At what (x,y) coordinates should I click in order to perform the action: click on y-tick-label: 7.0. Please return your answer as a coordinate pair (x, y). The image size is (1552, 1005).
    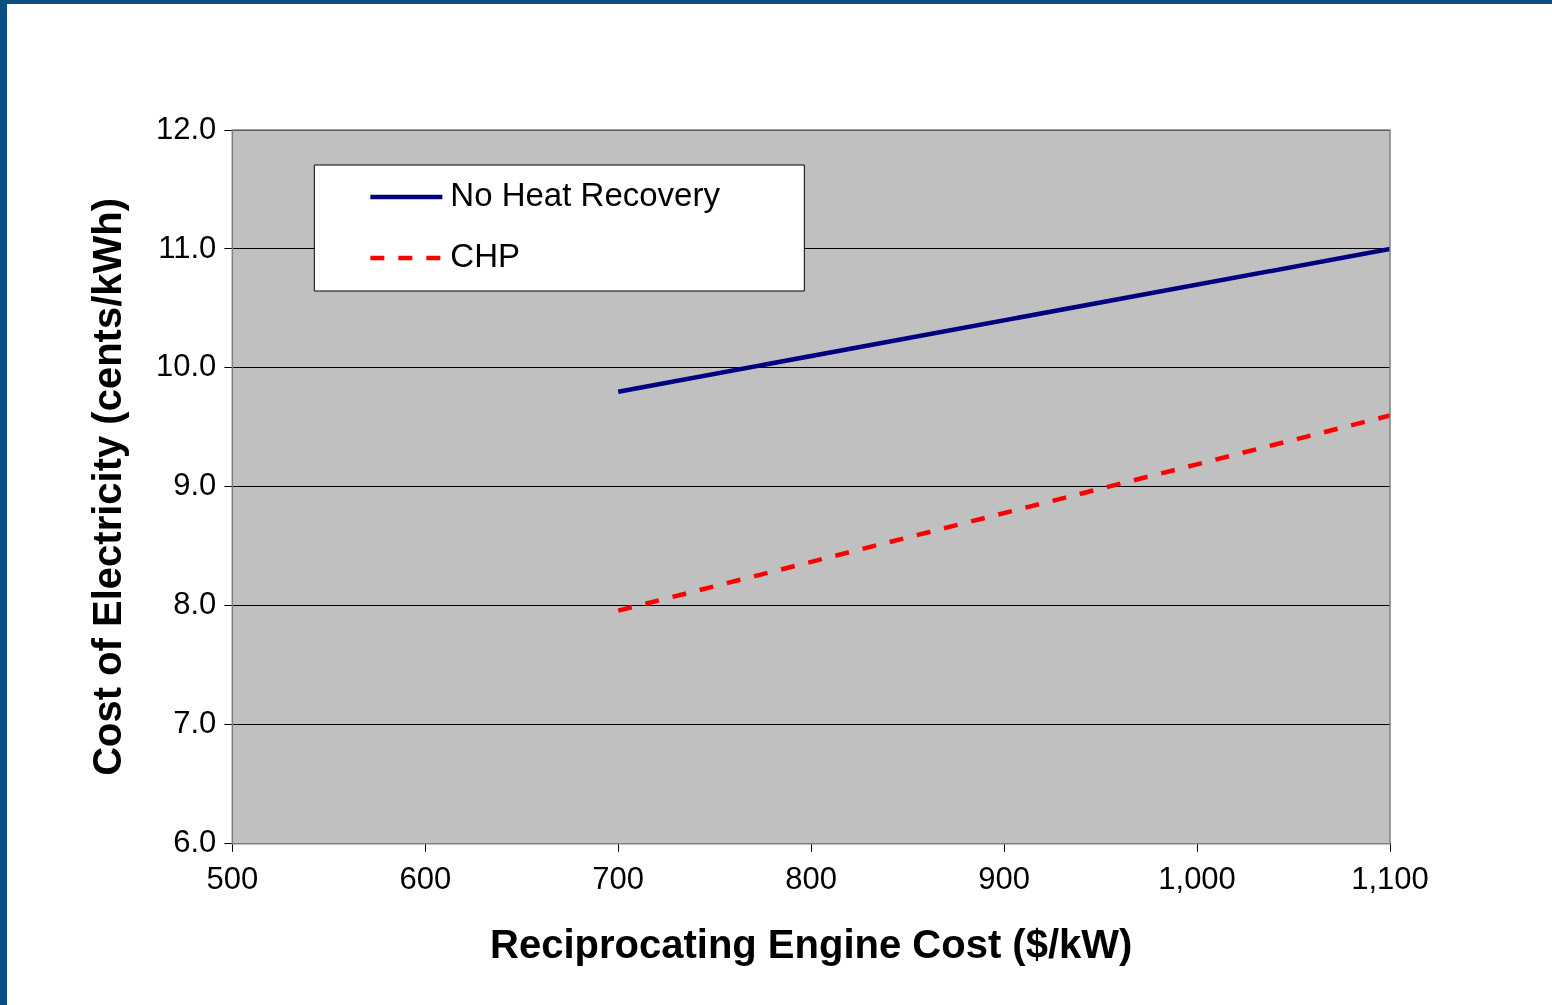
    Looking at the image, I should click on (195, 723).